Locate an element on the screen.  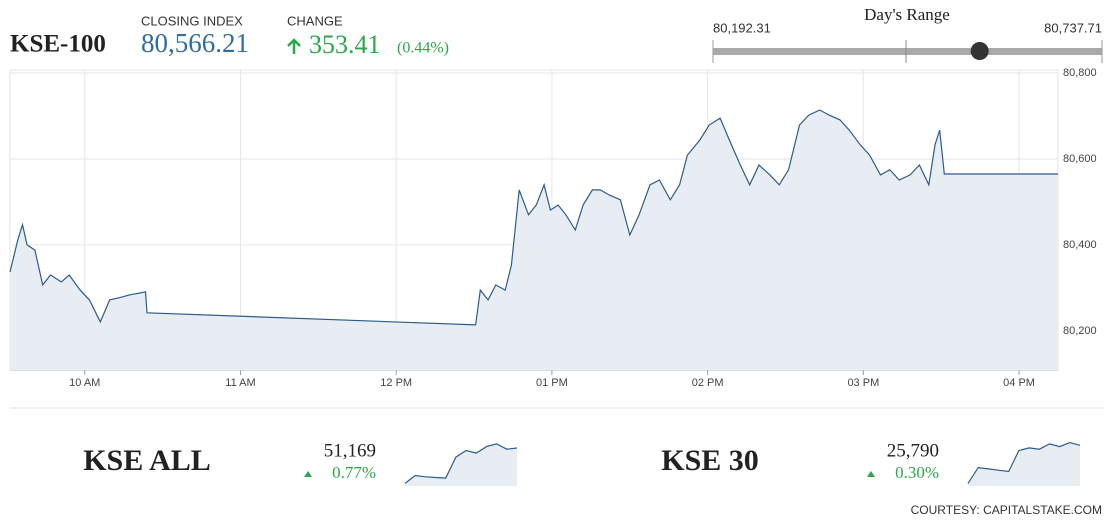
index-last: 25,790 is located at coordinates (913, 450).